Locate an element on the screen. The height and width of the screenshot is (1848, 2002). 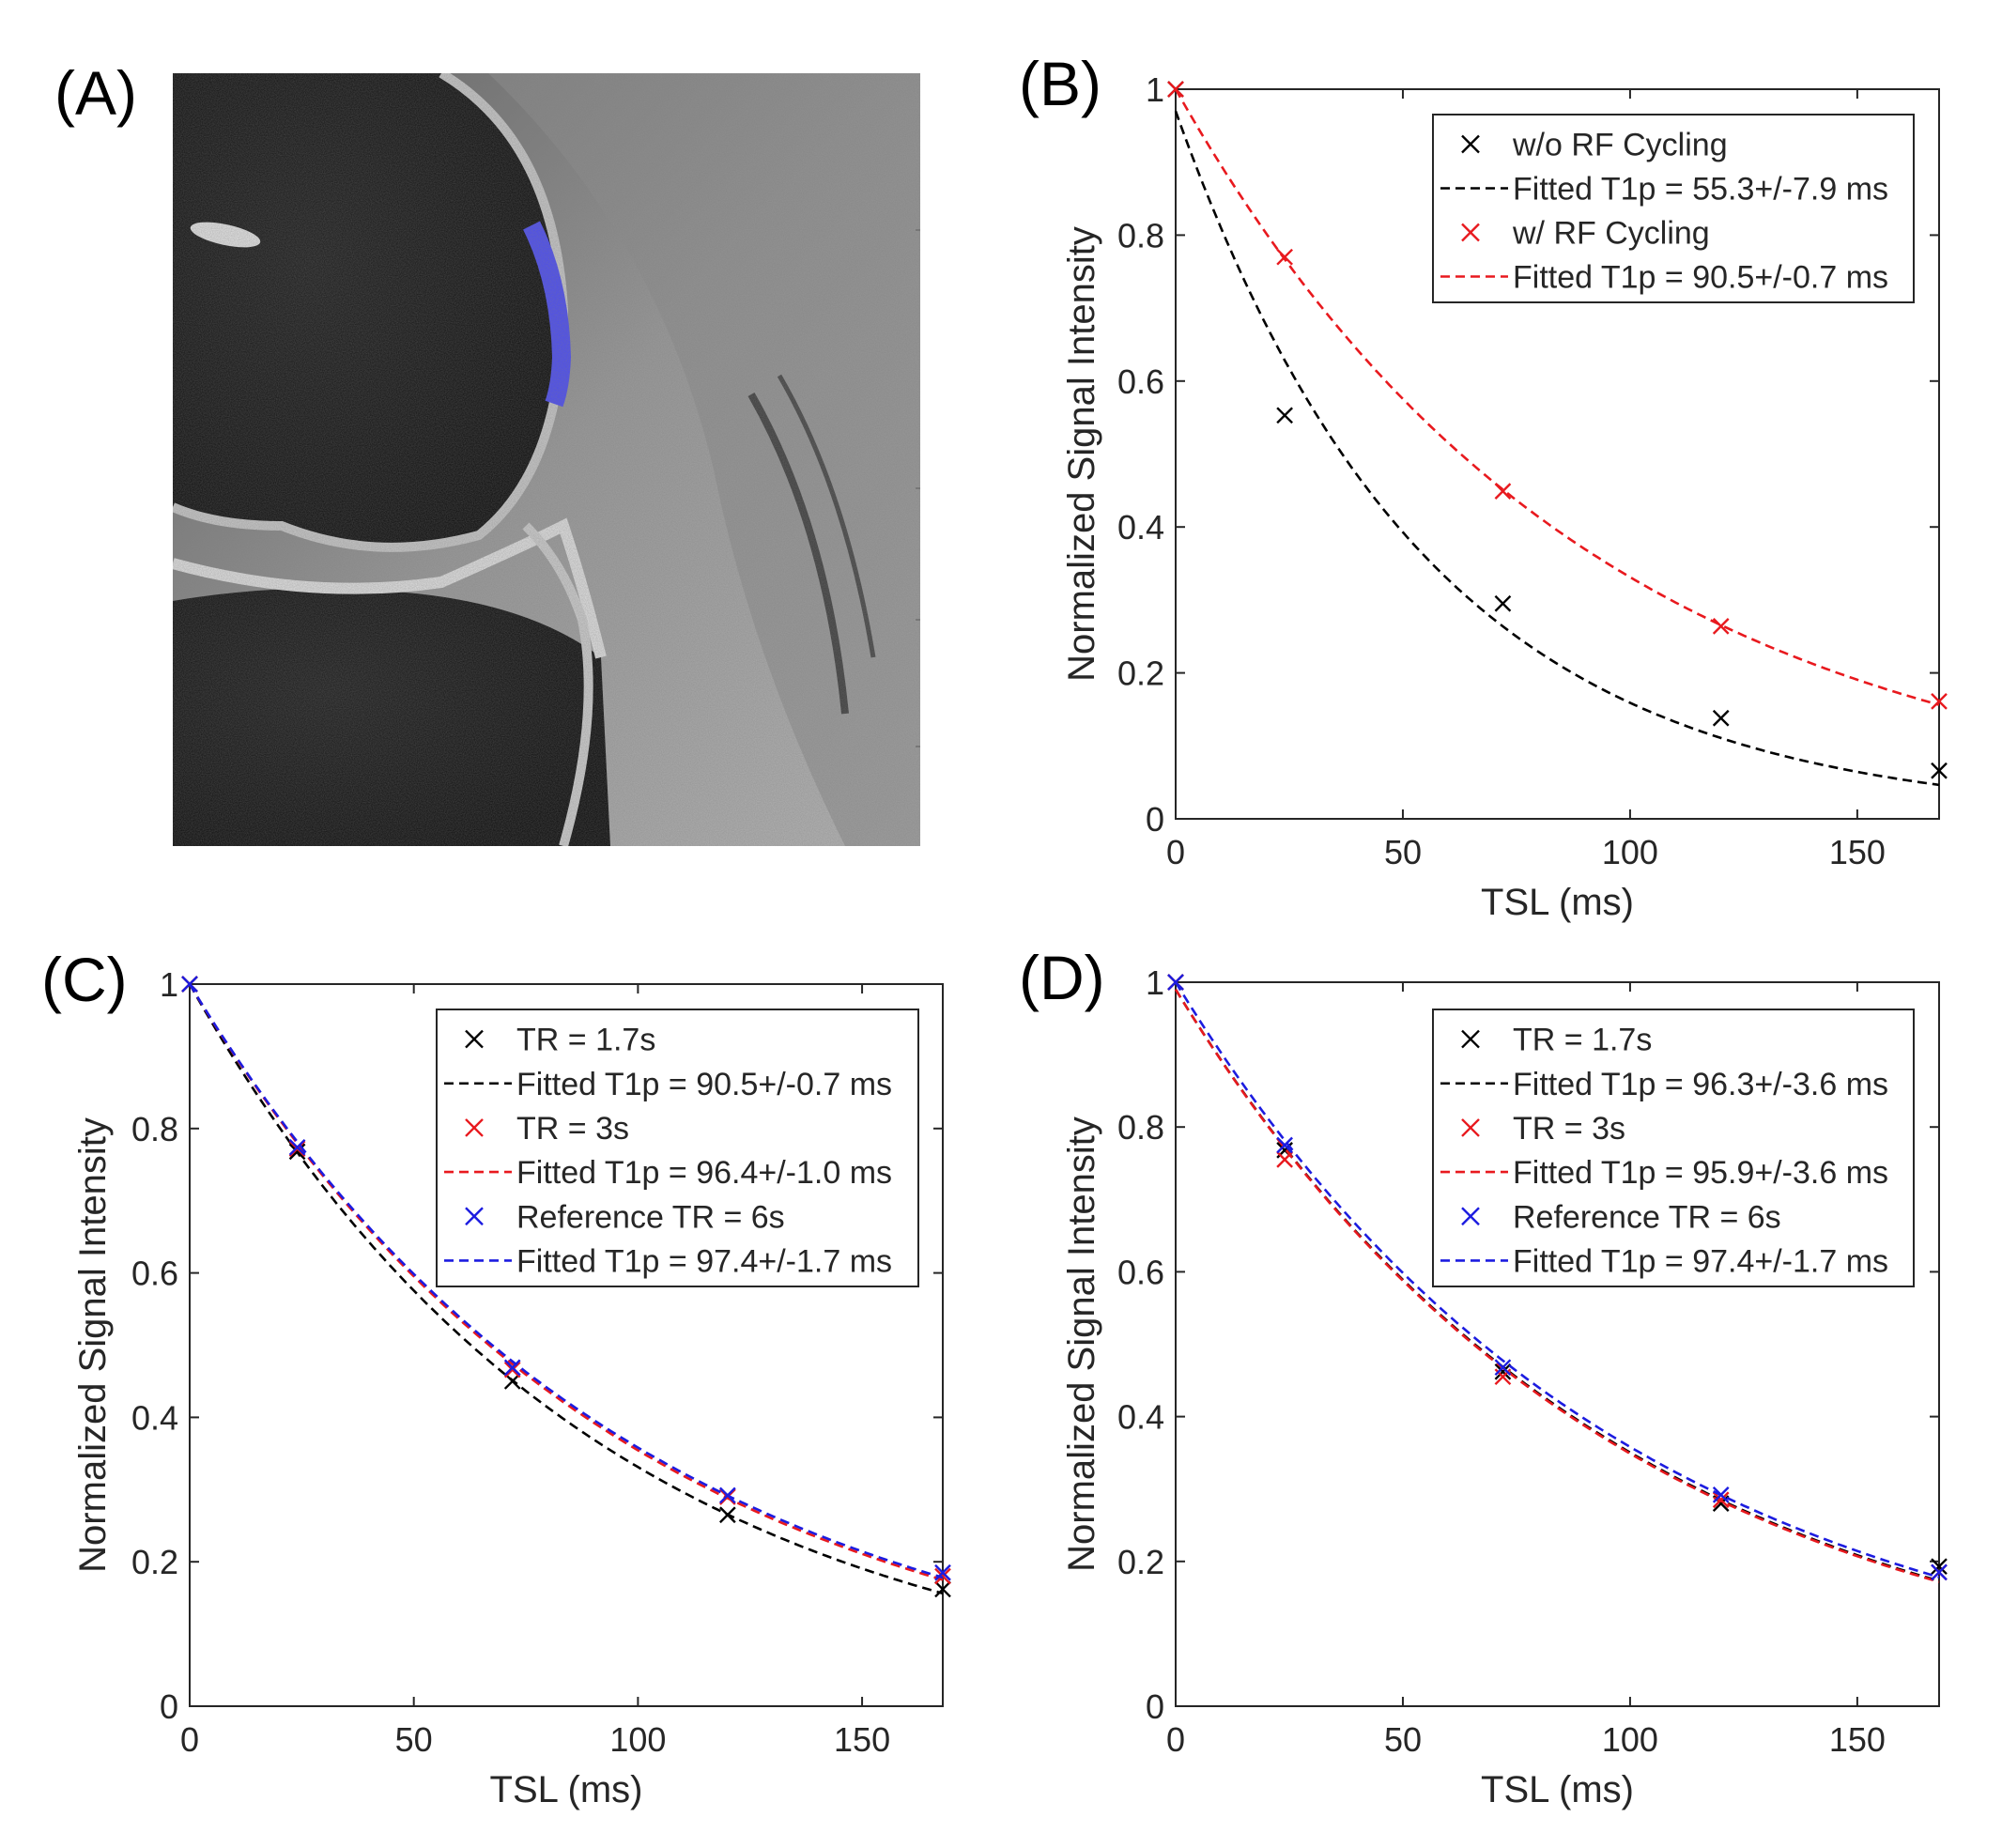
legend-fit-entry: Fitted T1p = 96.3+/-3.6 ms is located at coordinates (1700, 1084).